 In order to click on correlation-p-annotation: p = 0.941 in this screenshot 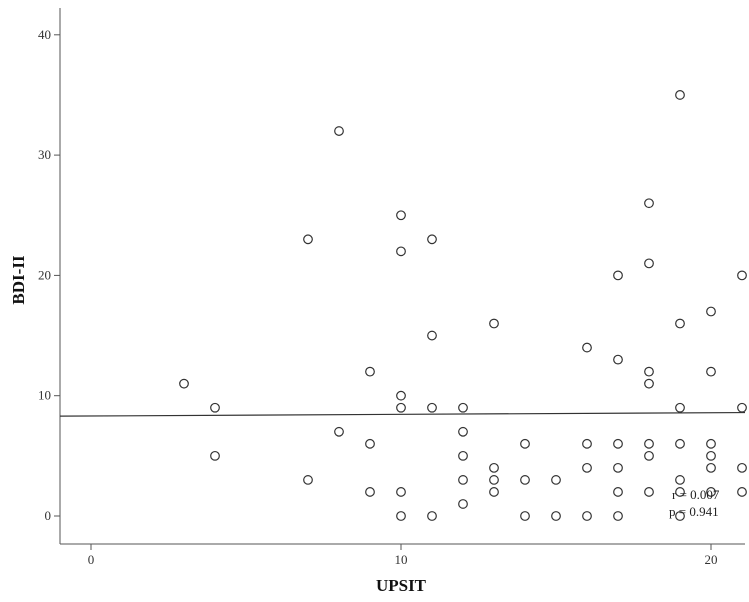, I will do `click(694, 511)`.